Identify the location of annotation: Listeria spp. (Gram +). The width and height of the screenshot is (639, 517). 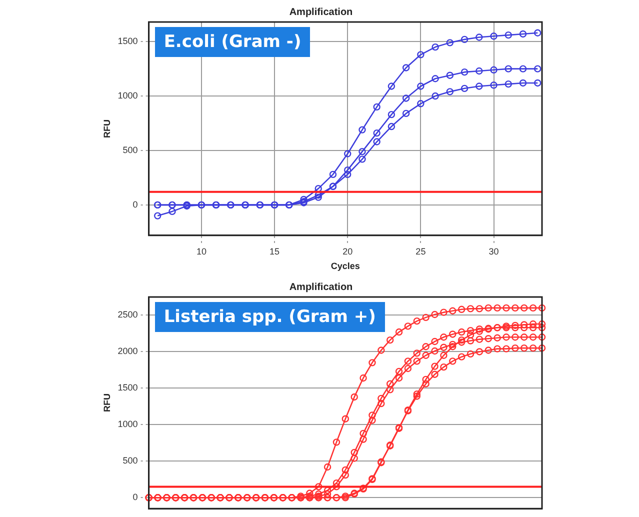
(269, 317).